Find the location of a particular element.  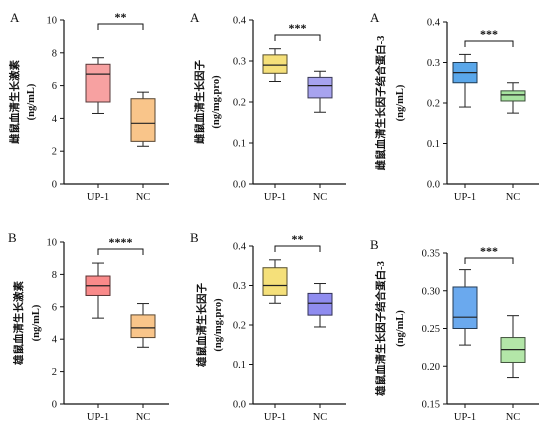

y-tick-label: 0.30 is located at coordinates (431, 291).